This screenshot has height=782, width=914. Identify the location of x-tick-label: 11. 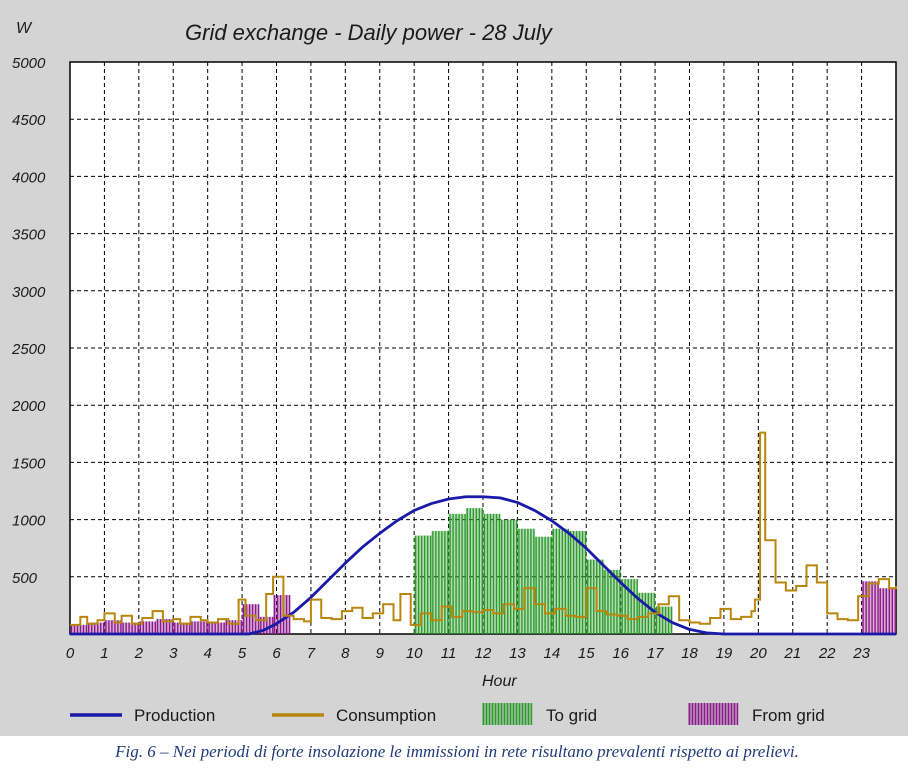
(449, 653).